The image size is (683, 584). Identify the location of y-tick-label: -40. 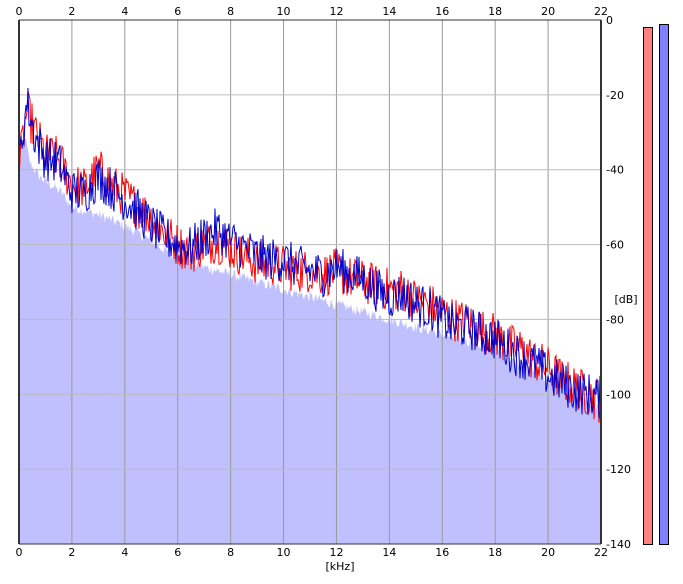
(615, 170).